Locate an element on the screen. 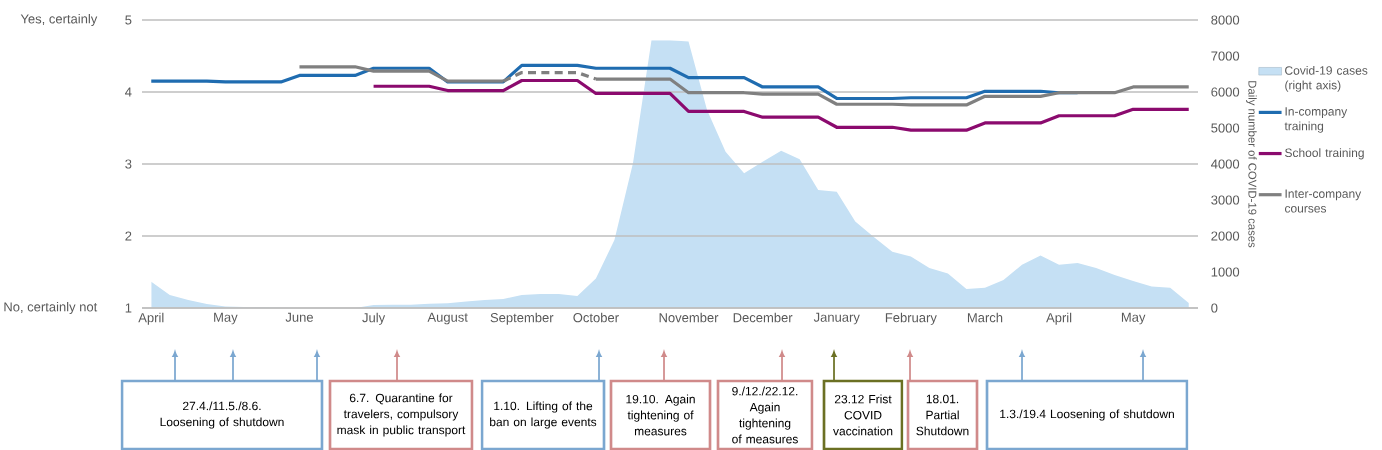 This screenshot has width=1382, height=450. text: 19.10. Again tightening of measures is located at coordinates (660, 415).